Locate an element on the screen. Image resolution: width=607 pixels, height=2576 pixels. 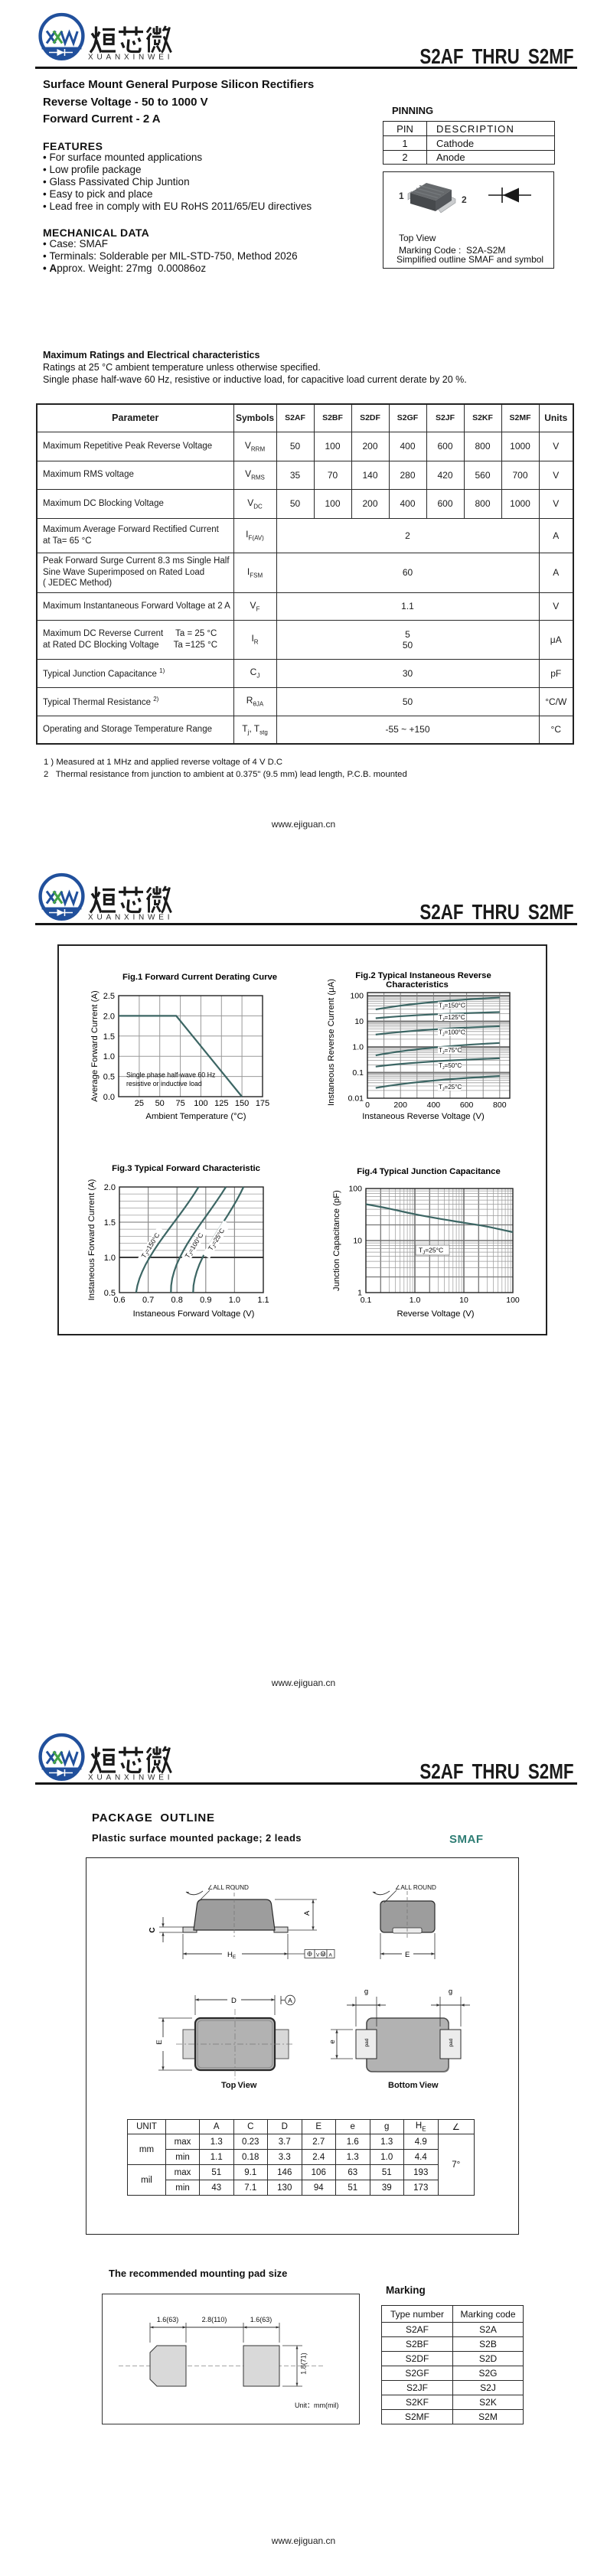
svg-text: HE is located at coordinates (232, 1955).